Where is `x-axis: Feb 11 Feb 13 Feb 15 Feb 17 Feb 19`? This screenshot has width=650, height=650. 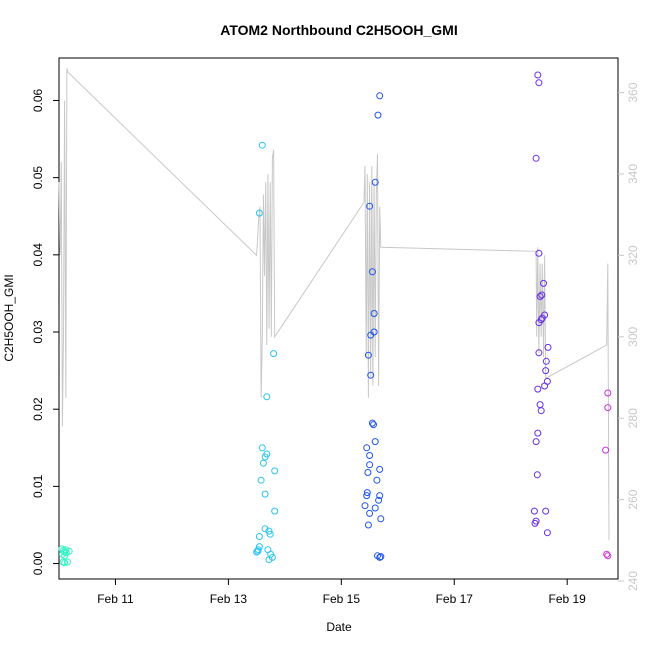 x-axis: Feb 11 Feb 13 Feb 15 Feb 17 Feb 19 is located at coordinates (341, 592).